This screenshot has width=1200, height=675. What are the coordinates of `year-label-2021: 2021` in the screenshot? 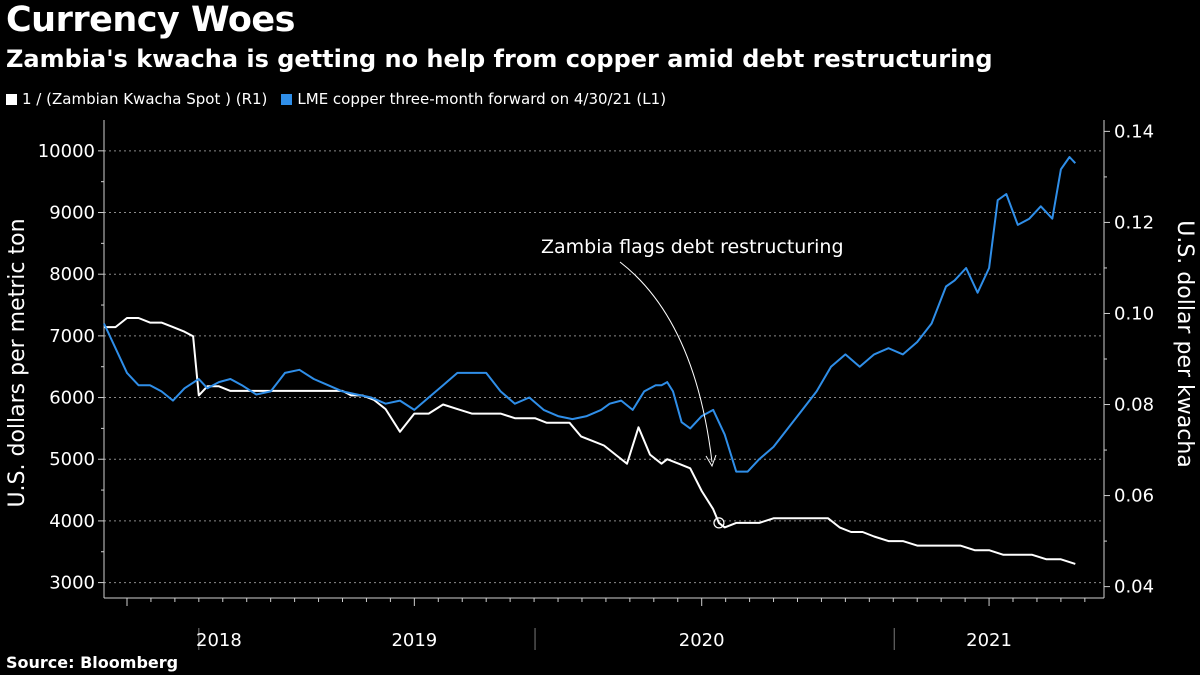 It's located at (989, 640).